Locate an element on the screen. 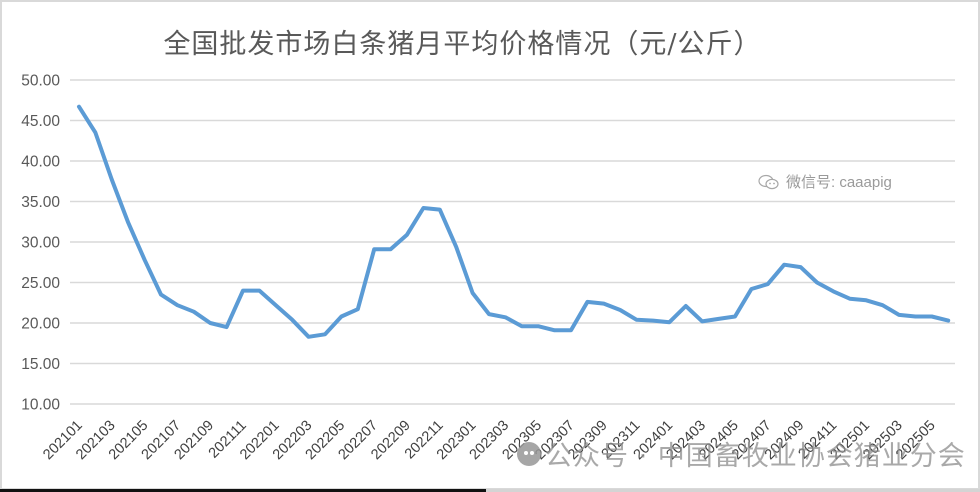 This screenshot has width=980, height=492. wechat-watermark: 微信号: caaapig is located at coordinates (825, 181).